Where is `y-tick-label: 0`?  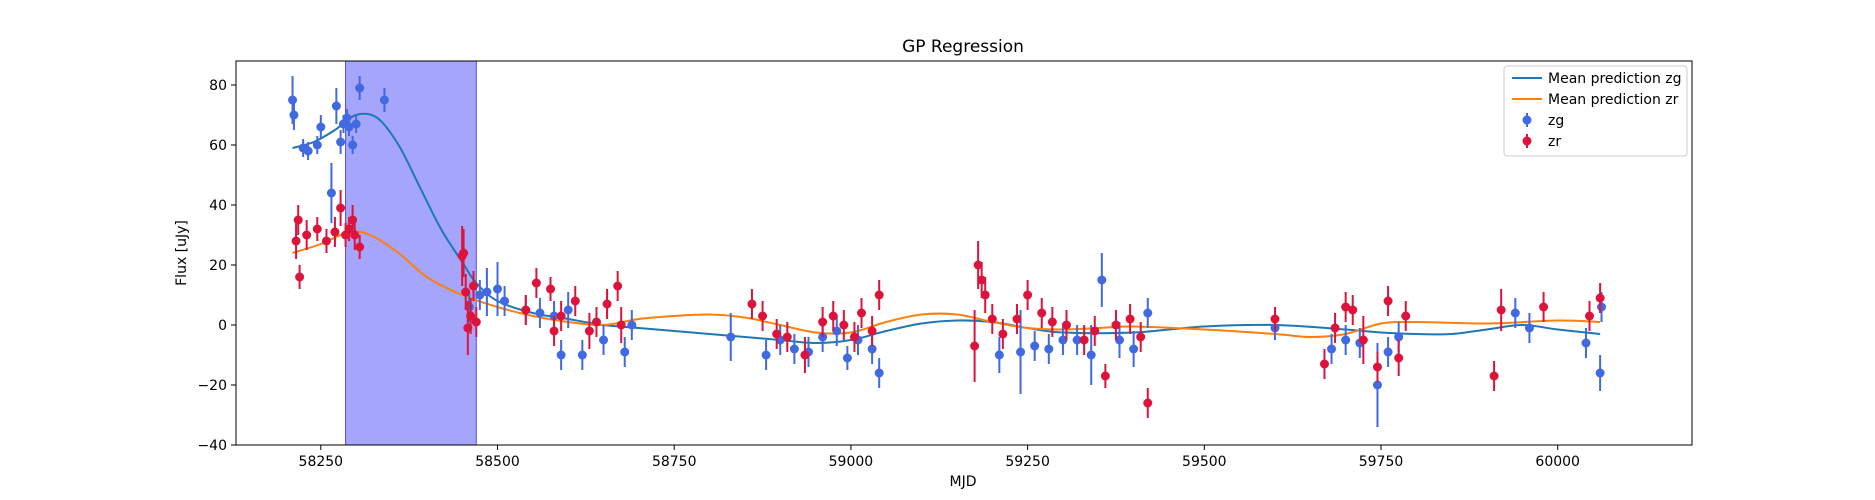 y-tick-label: 0 is located at coordinates (222, 326).